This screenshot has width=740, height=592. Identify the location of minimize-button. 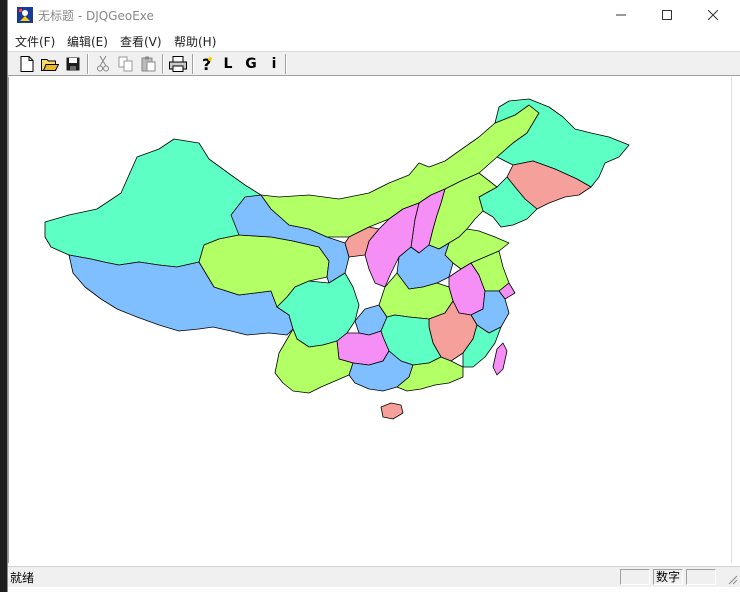
(621, 15).